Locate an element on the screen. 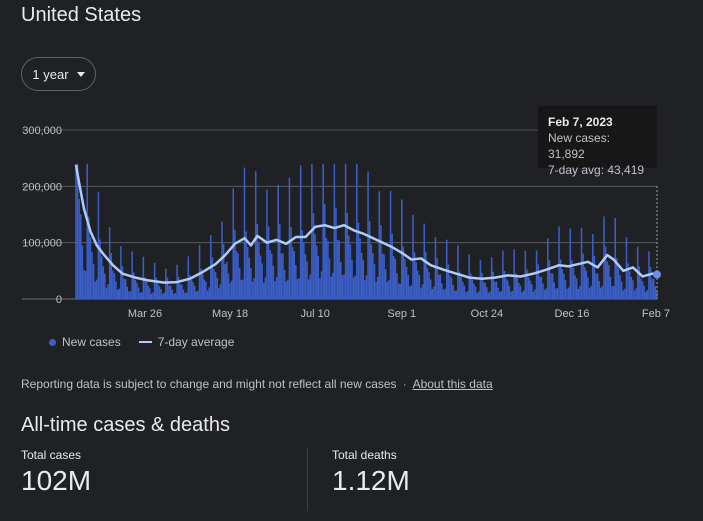 Image resolution: width=703 pixels, height=521 pixels. chart-legend: New cases 7-day average is located at coordinates (141, 342).